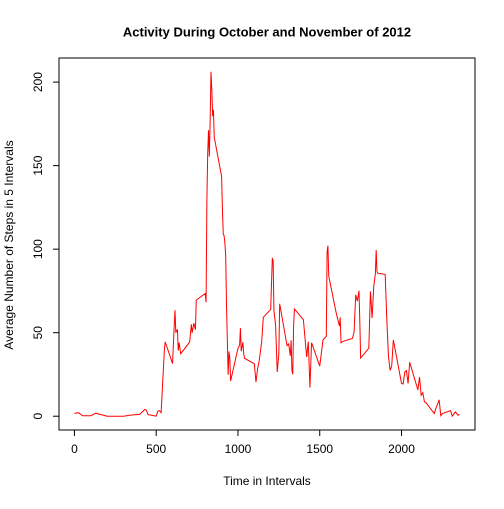 The image size is (504, 509). Describe the element at coordinates (38, 416) in the screenshot. I see `y-tick-label: 0` at that location.